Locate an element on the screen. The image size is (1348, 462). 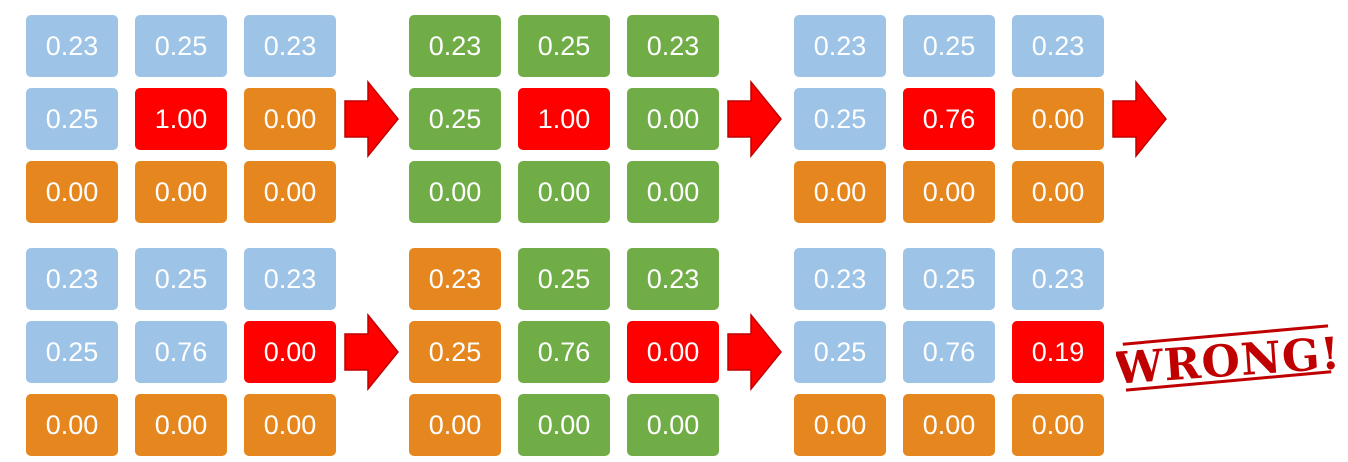
wrong-stamp-text: WRONG! is located at coordinates (1227, 361).